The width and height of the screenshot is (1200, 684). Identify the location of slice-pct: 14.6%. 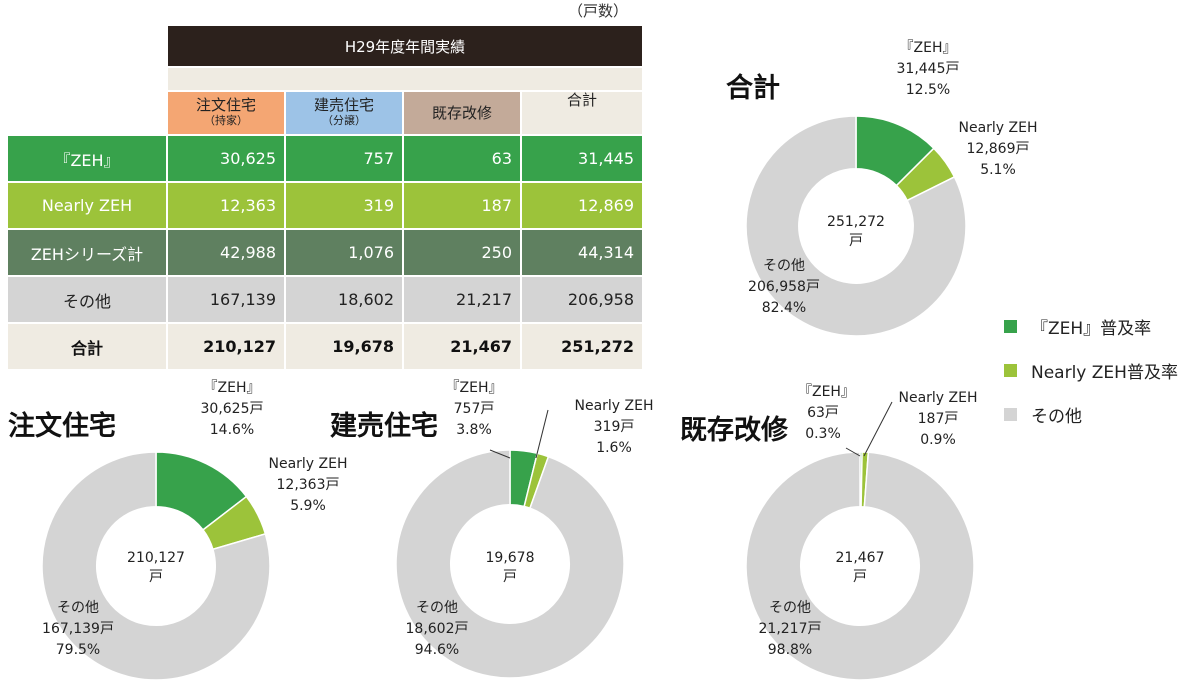
(232, 430).